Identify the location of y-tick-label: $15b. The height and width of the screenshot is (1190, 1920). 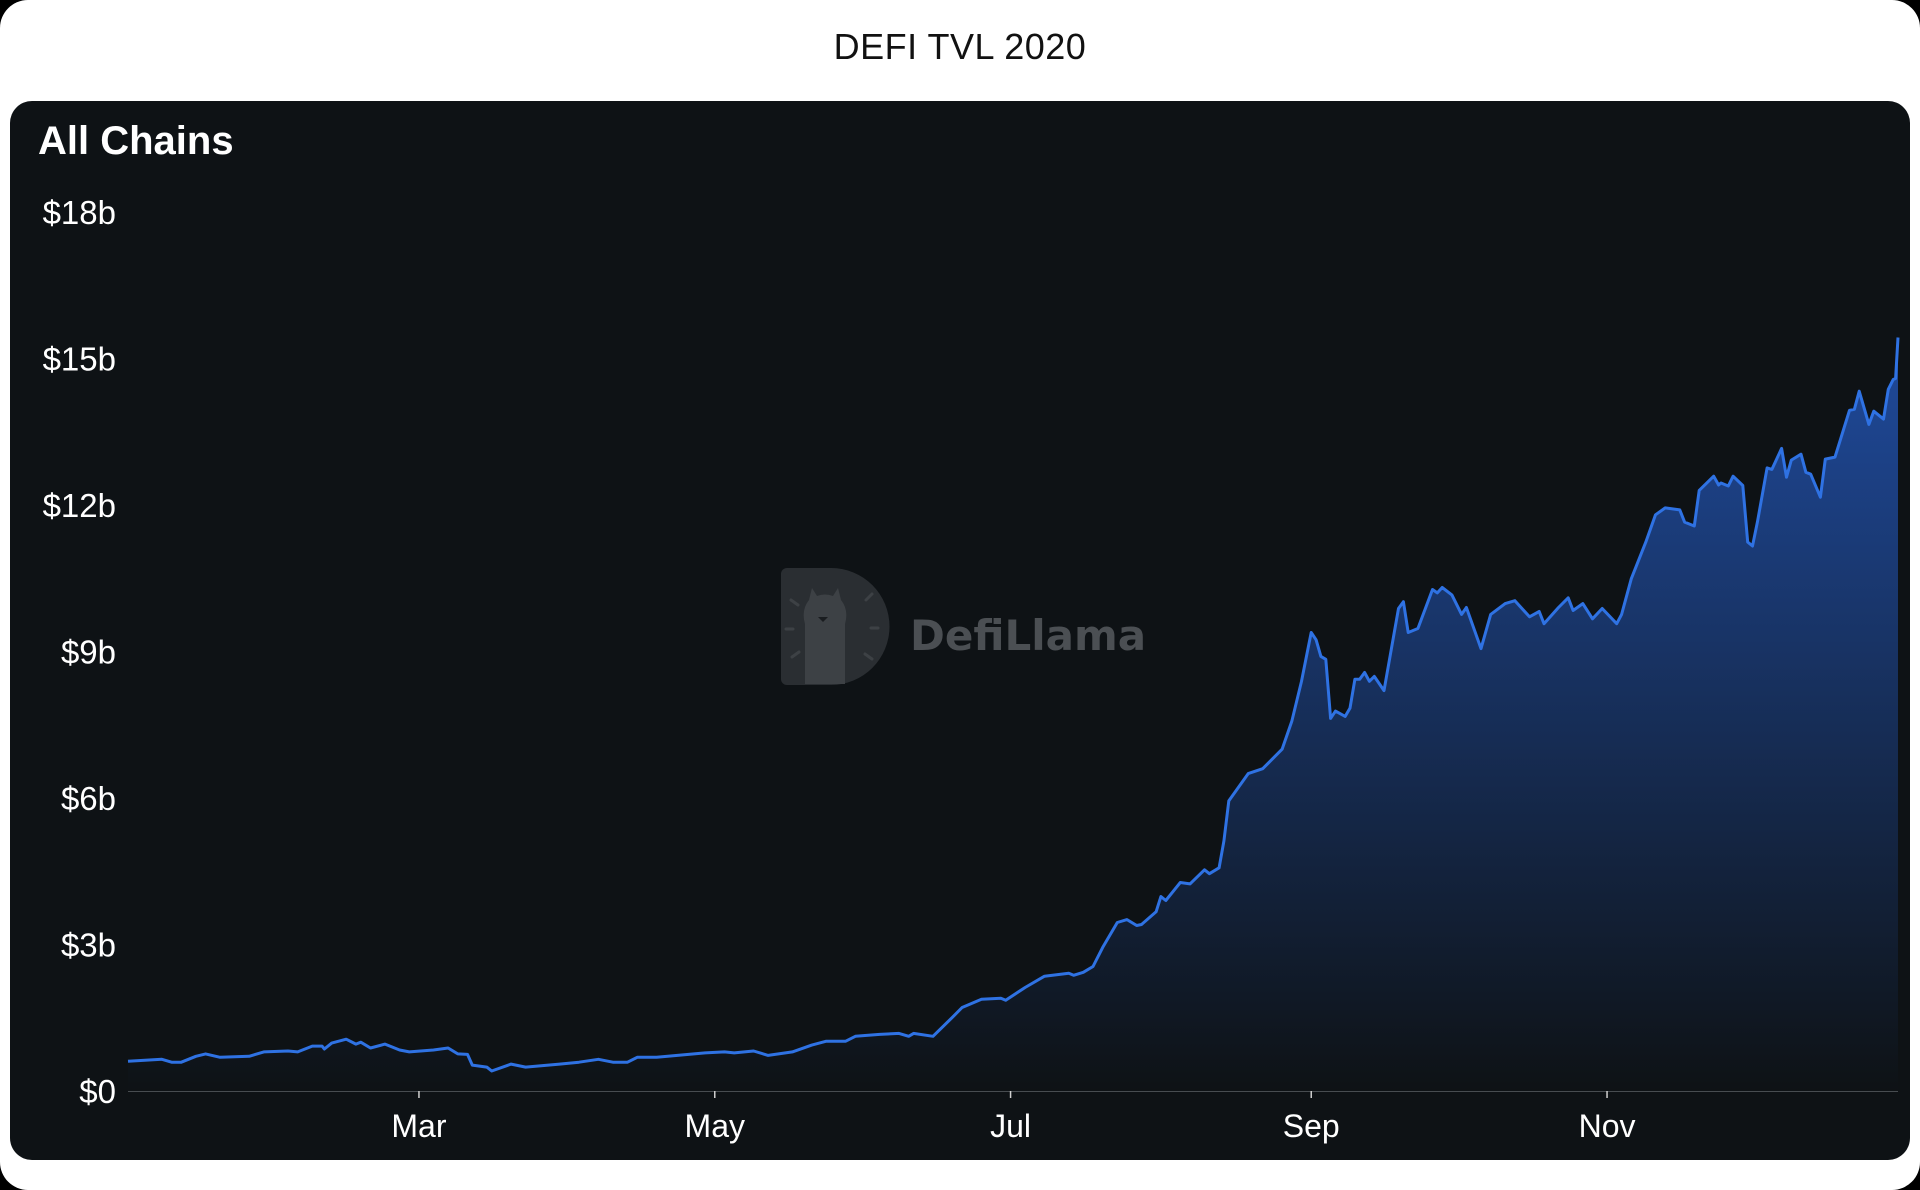
(79, 359).